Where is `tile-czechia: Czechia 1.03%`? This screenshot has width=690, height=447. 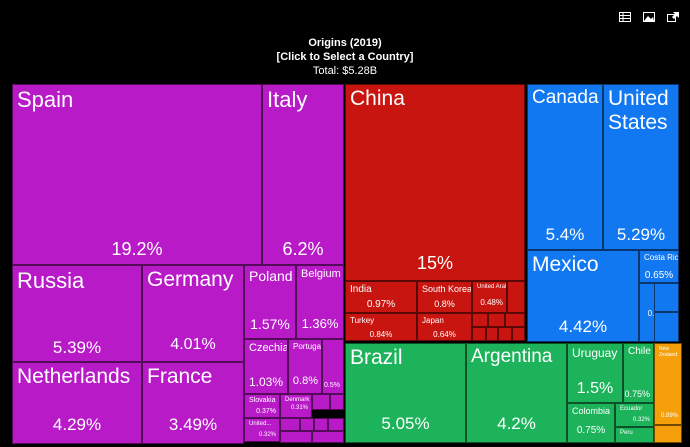 tile-czechia: Czechia 1.03% is located at coordinates (266, 366).